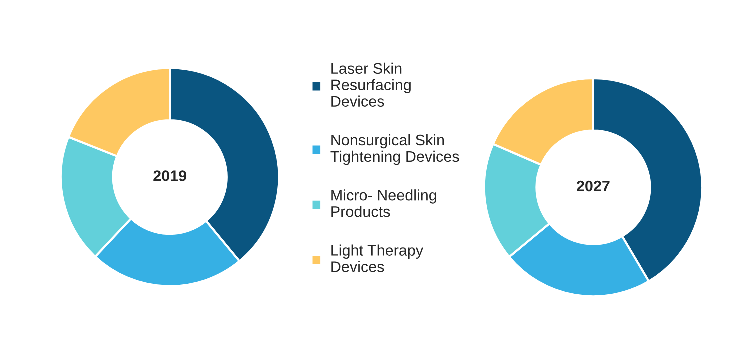 The image size is (756, 341). What do you see at coordinates (593, 186) in the screenshot?
I see `text: 2027` at bounding box center [593, 186].